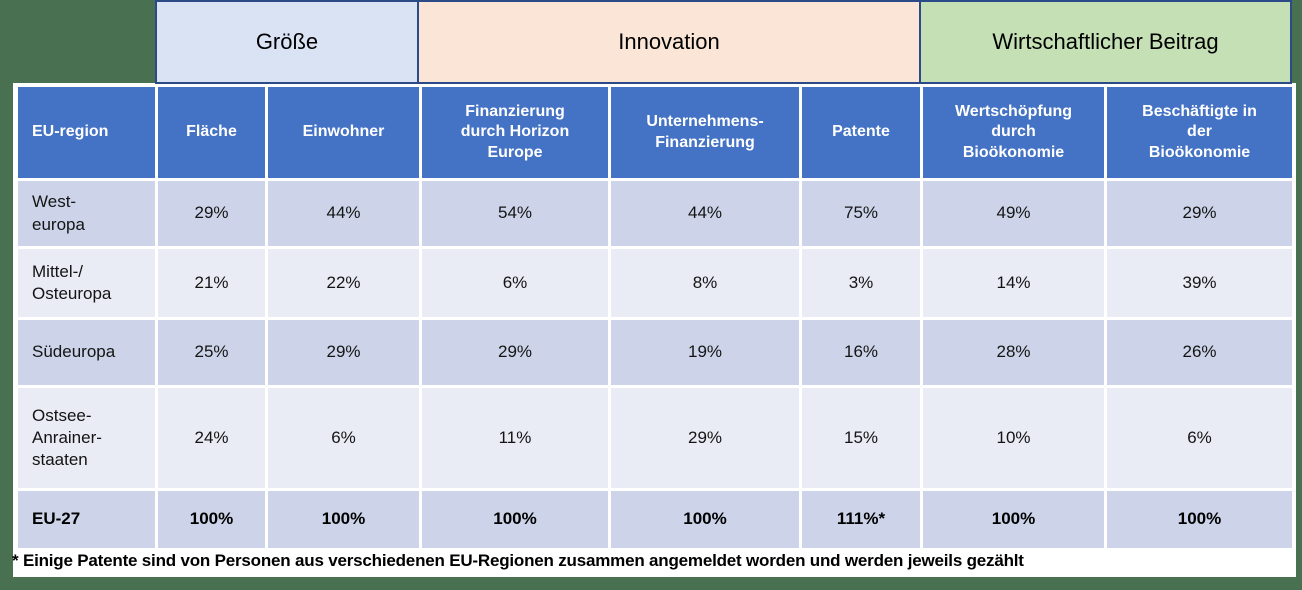 The height and width of the screenshot is (590, 1302). Describe the element at coordinates (515, 213) in the screenshot. I see `table-cell: 54%` at that location.